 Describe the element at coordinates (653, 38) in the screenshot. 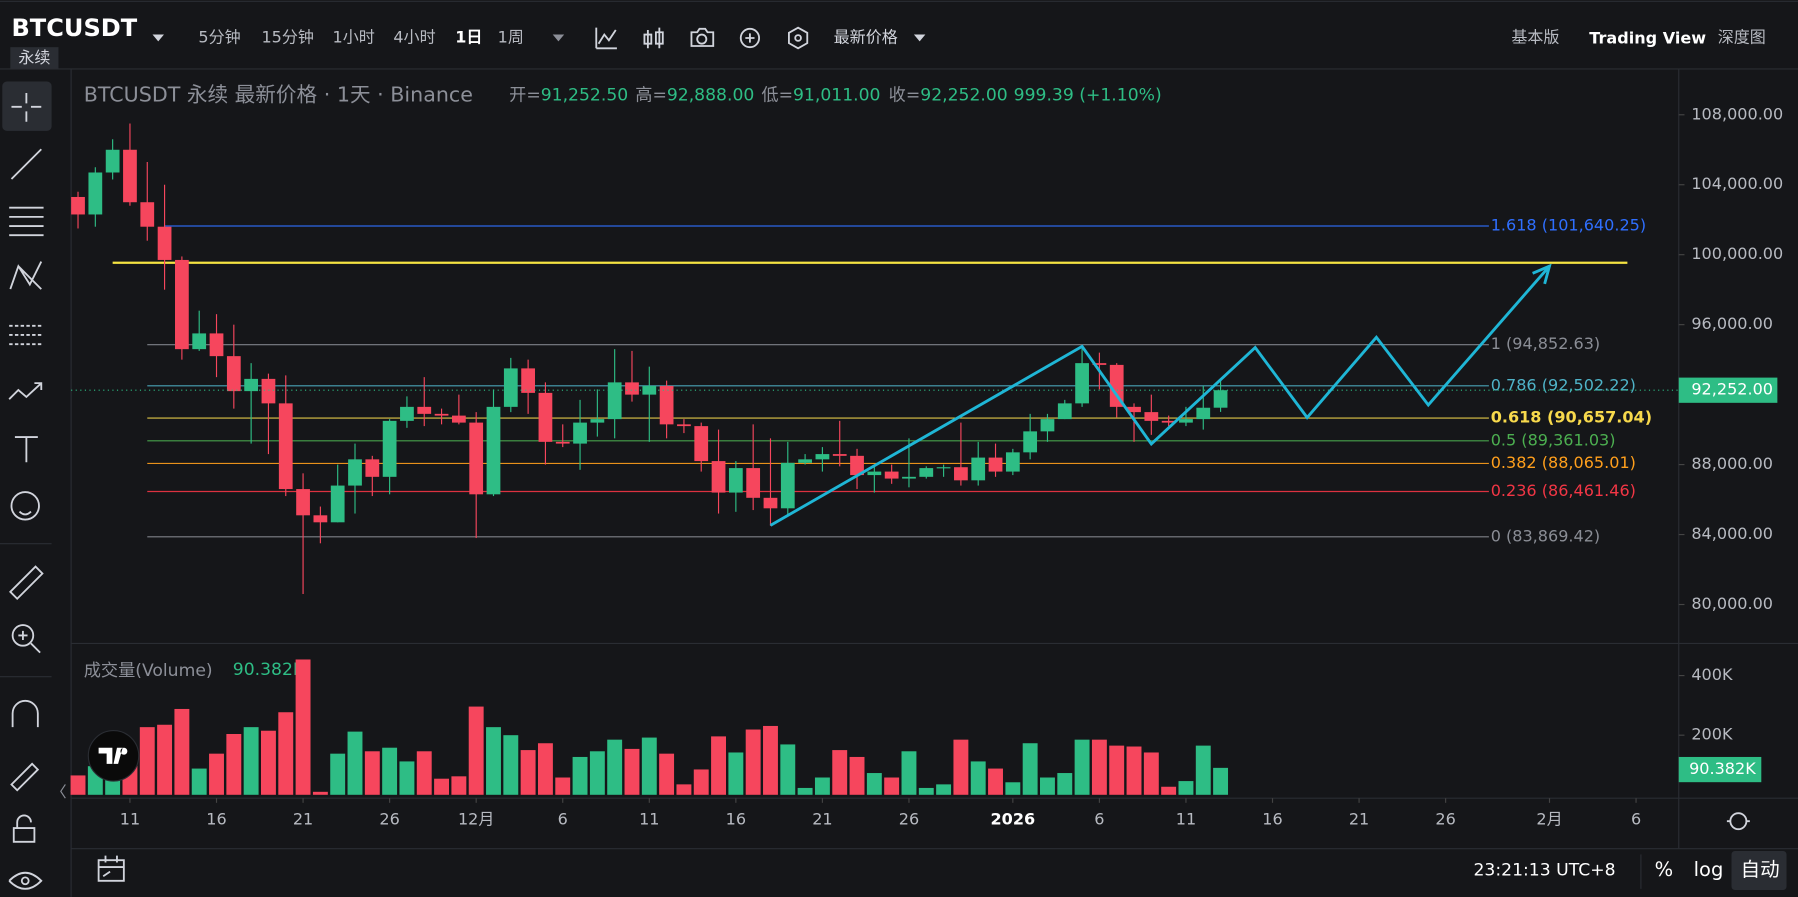

I see `candle-icon` at that location.